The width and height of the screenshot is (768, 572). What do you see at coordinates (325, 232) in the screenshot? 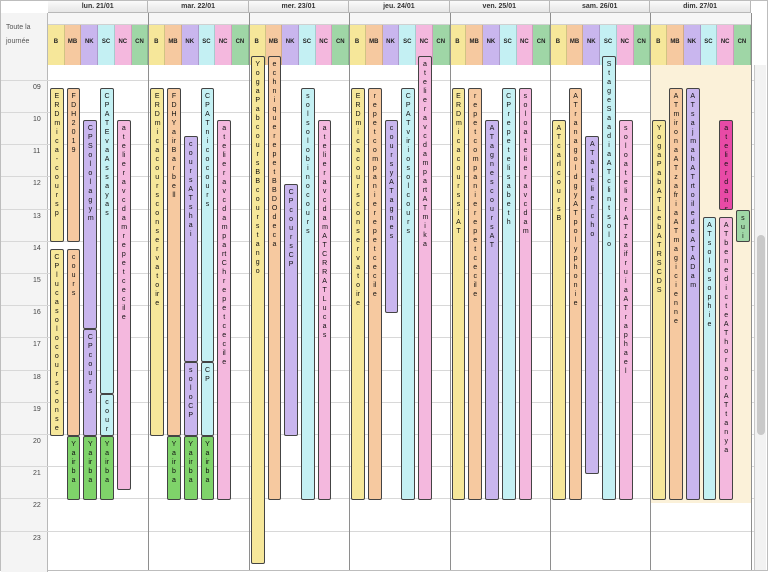
I see `event-title: atelier avc dam AT CRR AT Lucas` at bounding box center [325, 232].